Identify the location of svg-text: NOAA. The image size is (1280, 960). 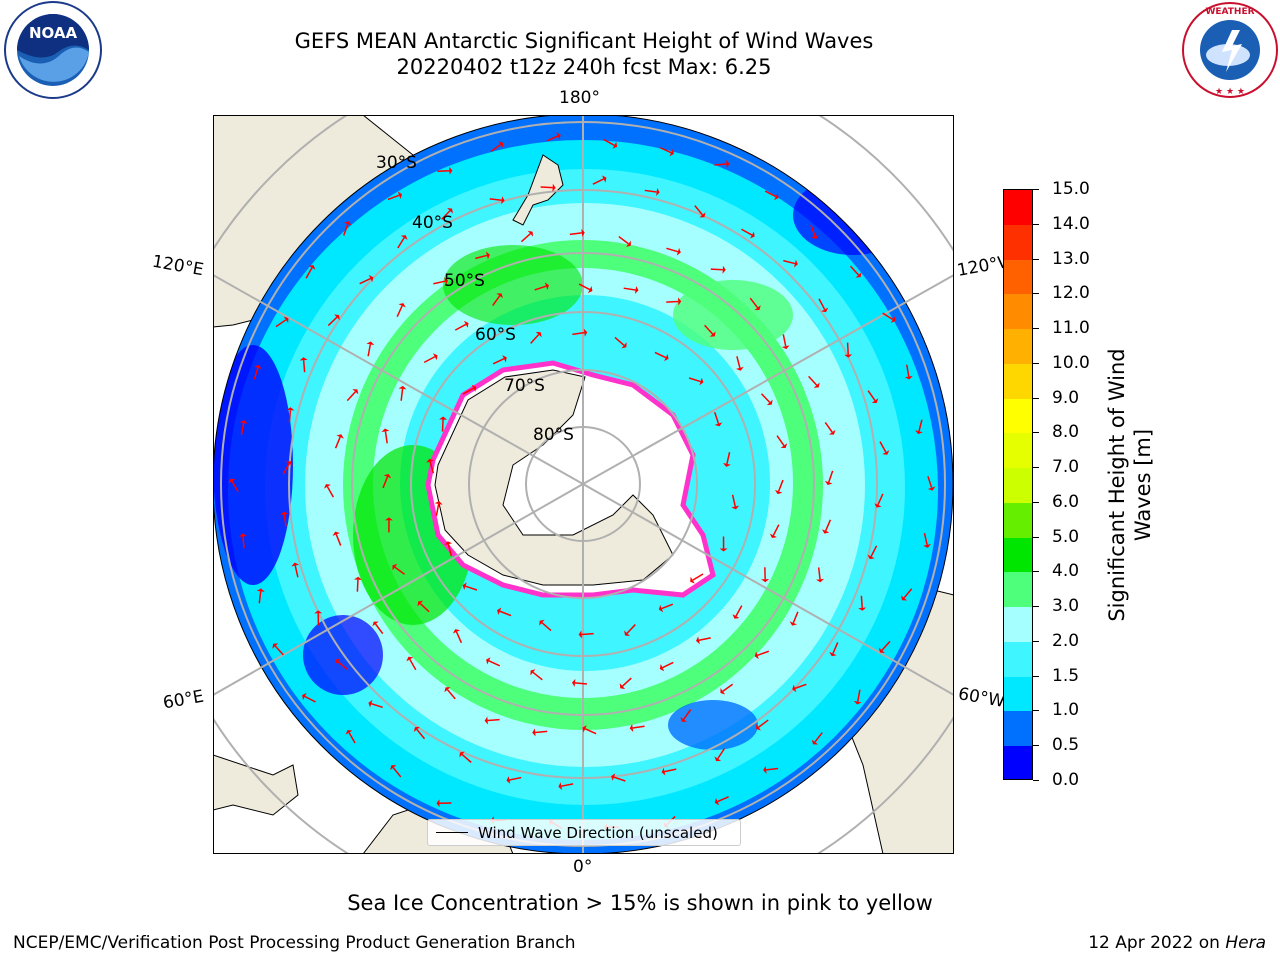
(53, 33).